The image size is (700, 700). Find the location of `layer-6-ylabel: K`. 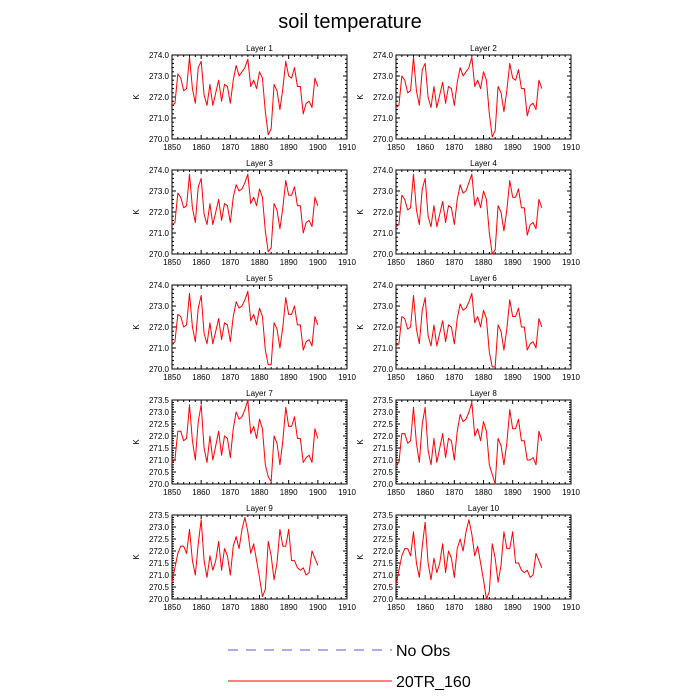

layer-6-ylabel: K is located at coordinates (360, 327).